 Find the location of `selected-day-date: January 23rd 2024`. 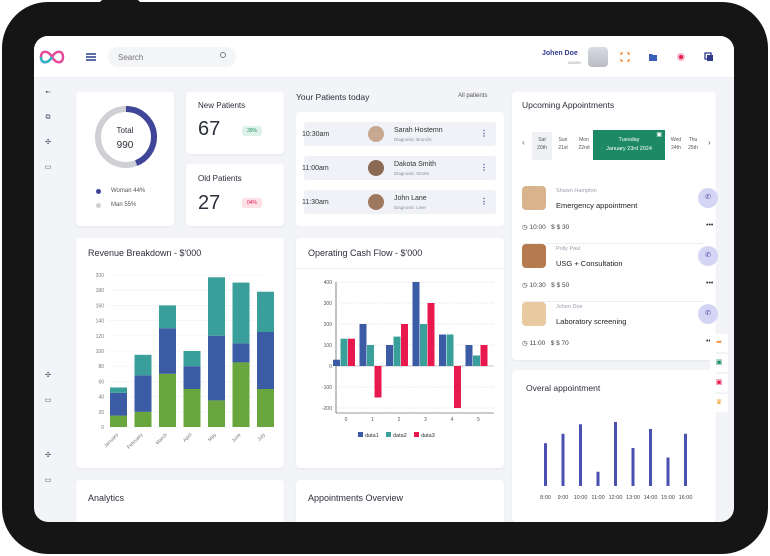

selected-day-date: January 23rd 2024 is located at coordinates (629, 149).